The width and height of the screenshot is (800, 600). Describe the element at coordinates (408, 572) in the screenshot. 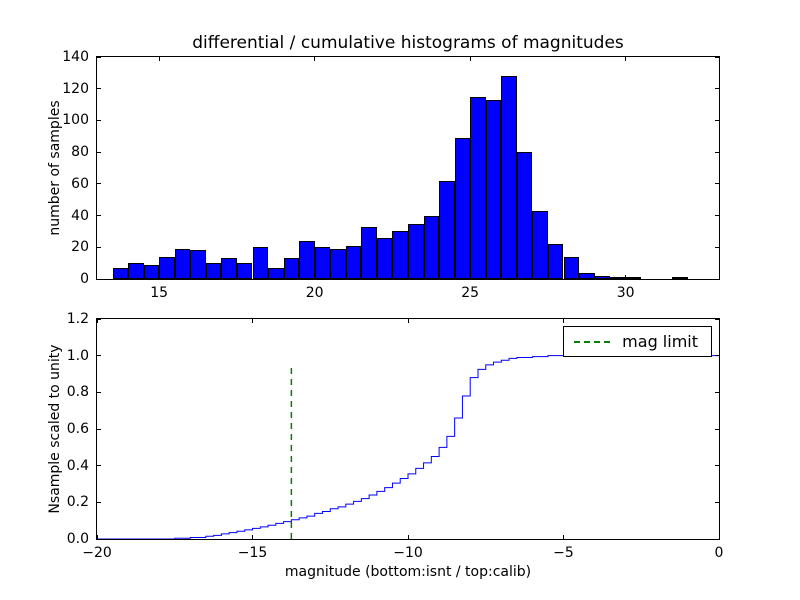

I see `x-axis-label: magnitude (bottom:isnt / top:calib)` at that location.